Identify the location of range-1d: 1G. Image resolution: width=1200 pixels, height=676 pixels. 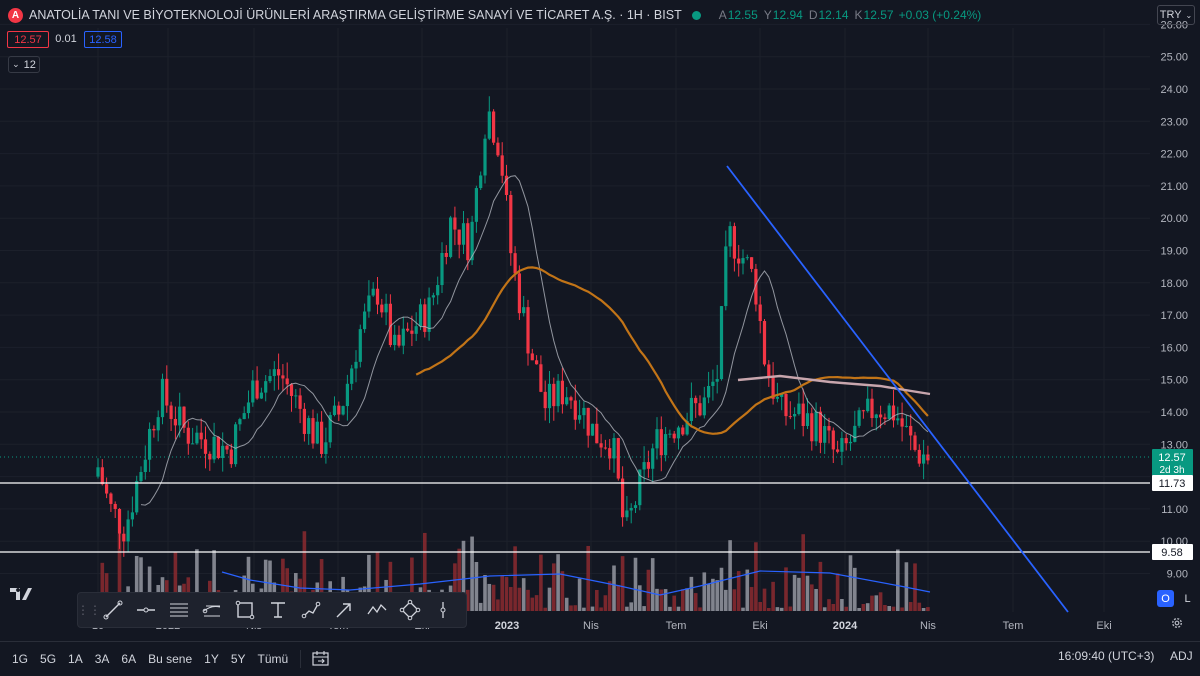
(20, 659).